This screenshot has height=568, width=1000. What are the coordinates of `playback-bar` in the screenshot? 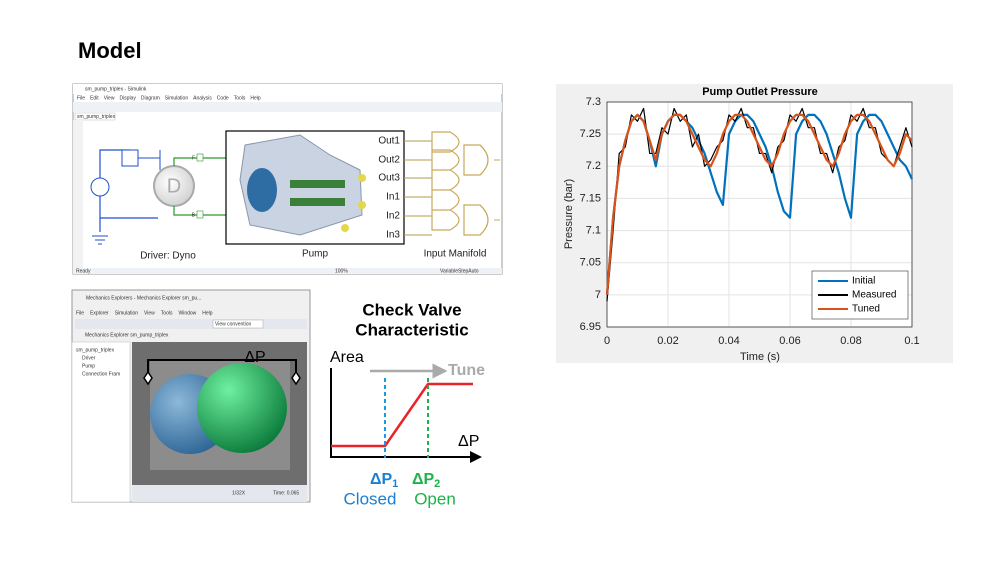 It's located at (219, 493).